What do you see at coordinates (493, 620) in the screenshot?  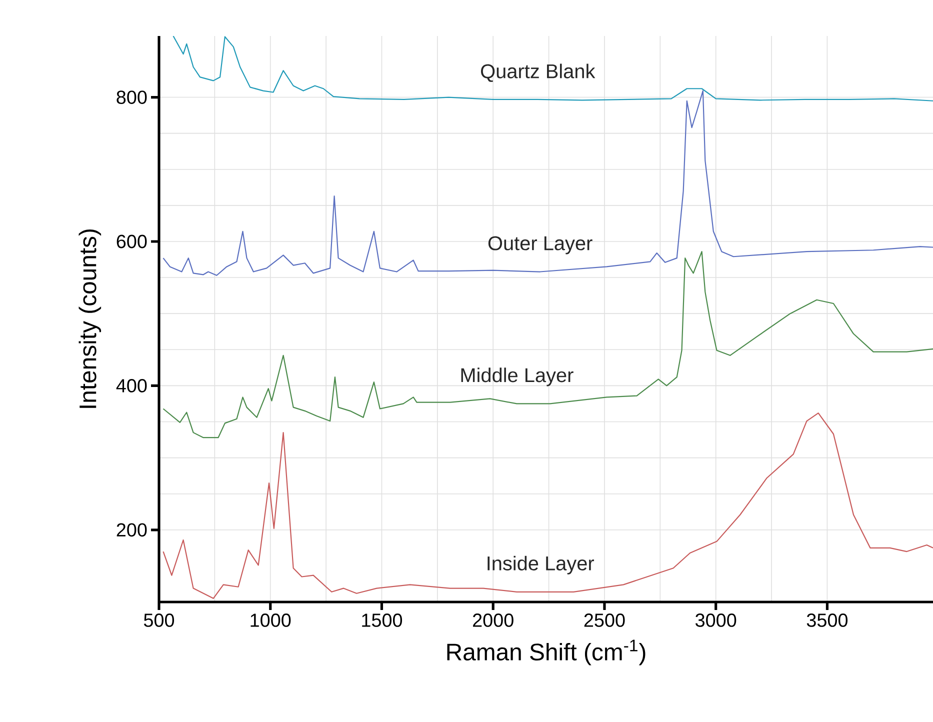 I see `x-tick-label: 2000` at bounding box center [493, 620].